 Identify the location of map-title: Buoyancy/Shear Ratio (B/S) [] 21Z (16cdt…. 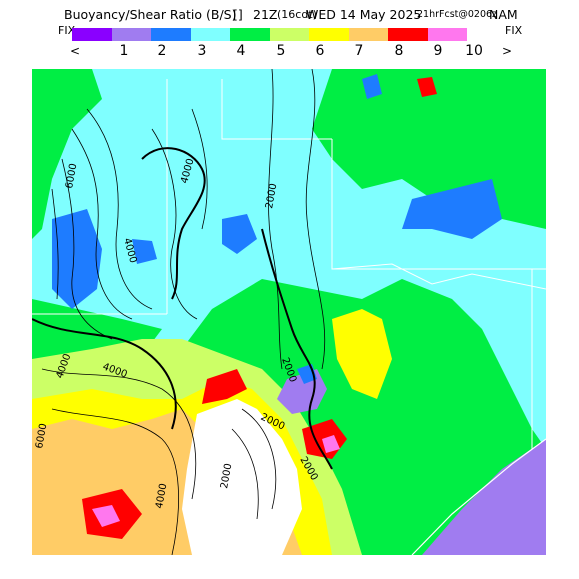
(289, 15).